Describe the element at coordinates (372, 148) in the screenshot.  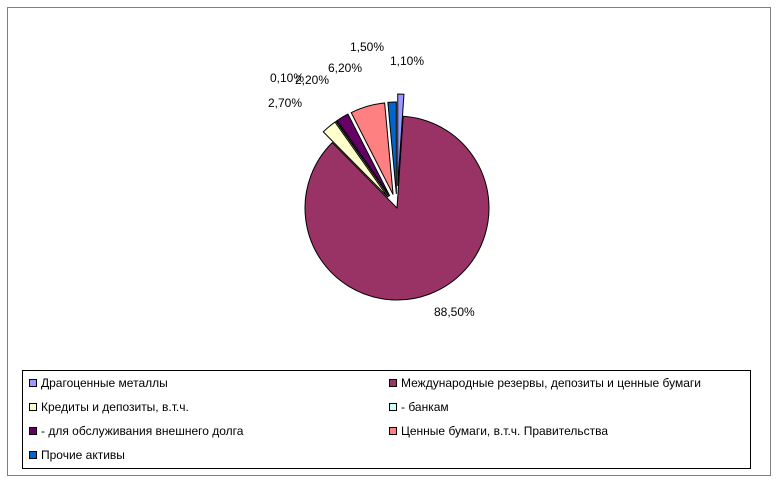
I see `pie-slice-securities` at that location.